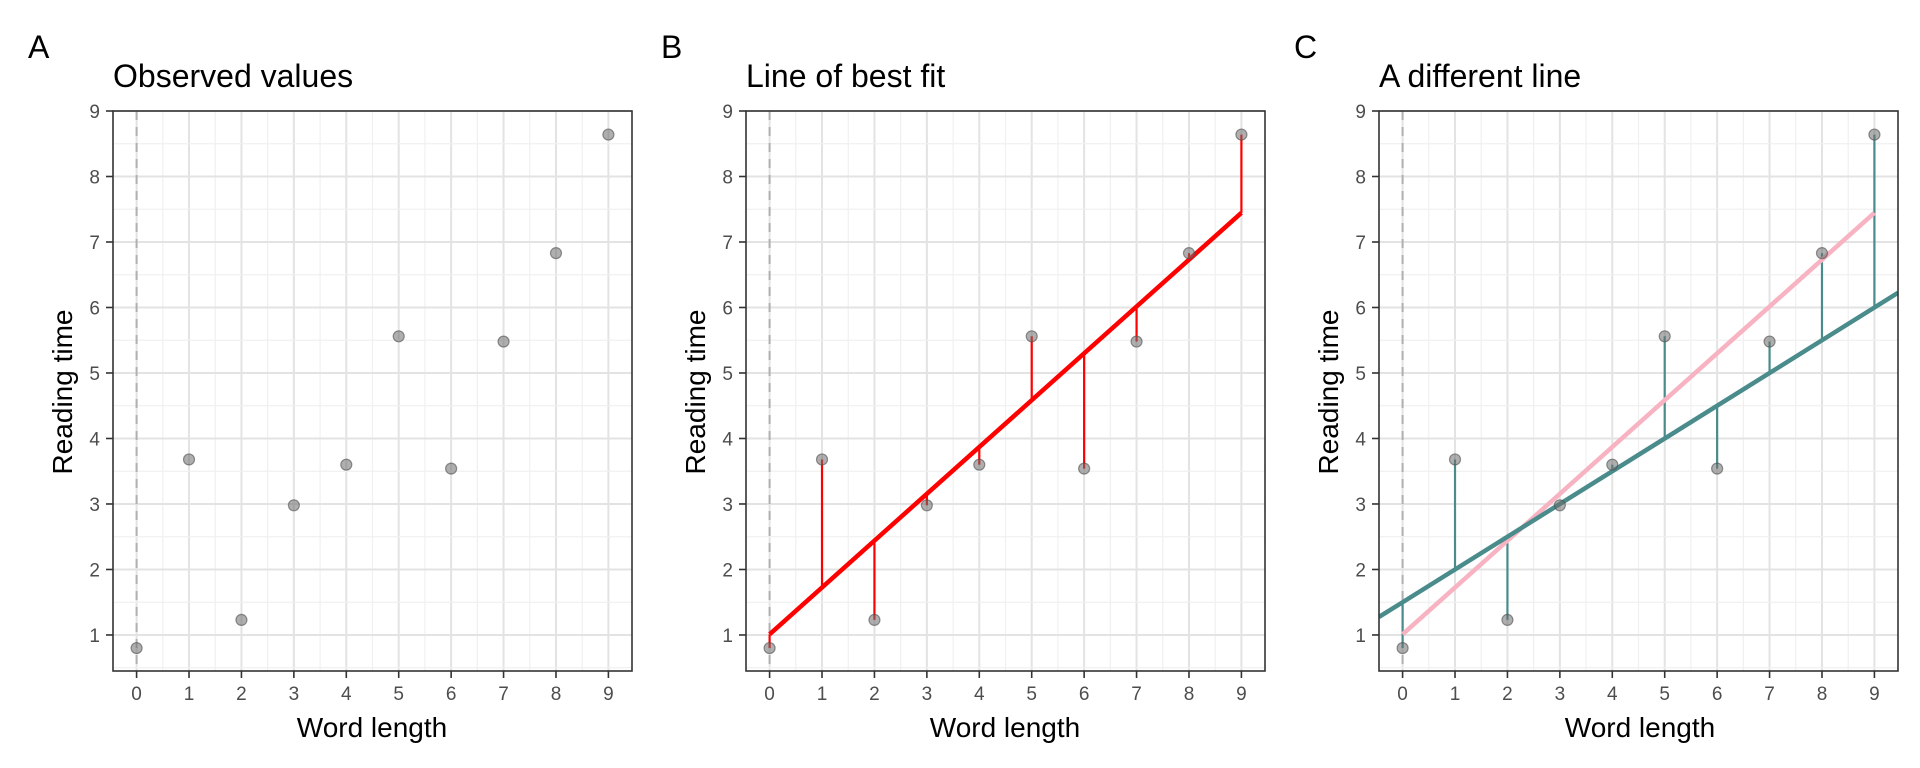 The width and height of the screenshot is (1920, 768). Describe the element at coordinates (233, 76) in the screenshot. I see `chart-title: Observed values` at that location.